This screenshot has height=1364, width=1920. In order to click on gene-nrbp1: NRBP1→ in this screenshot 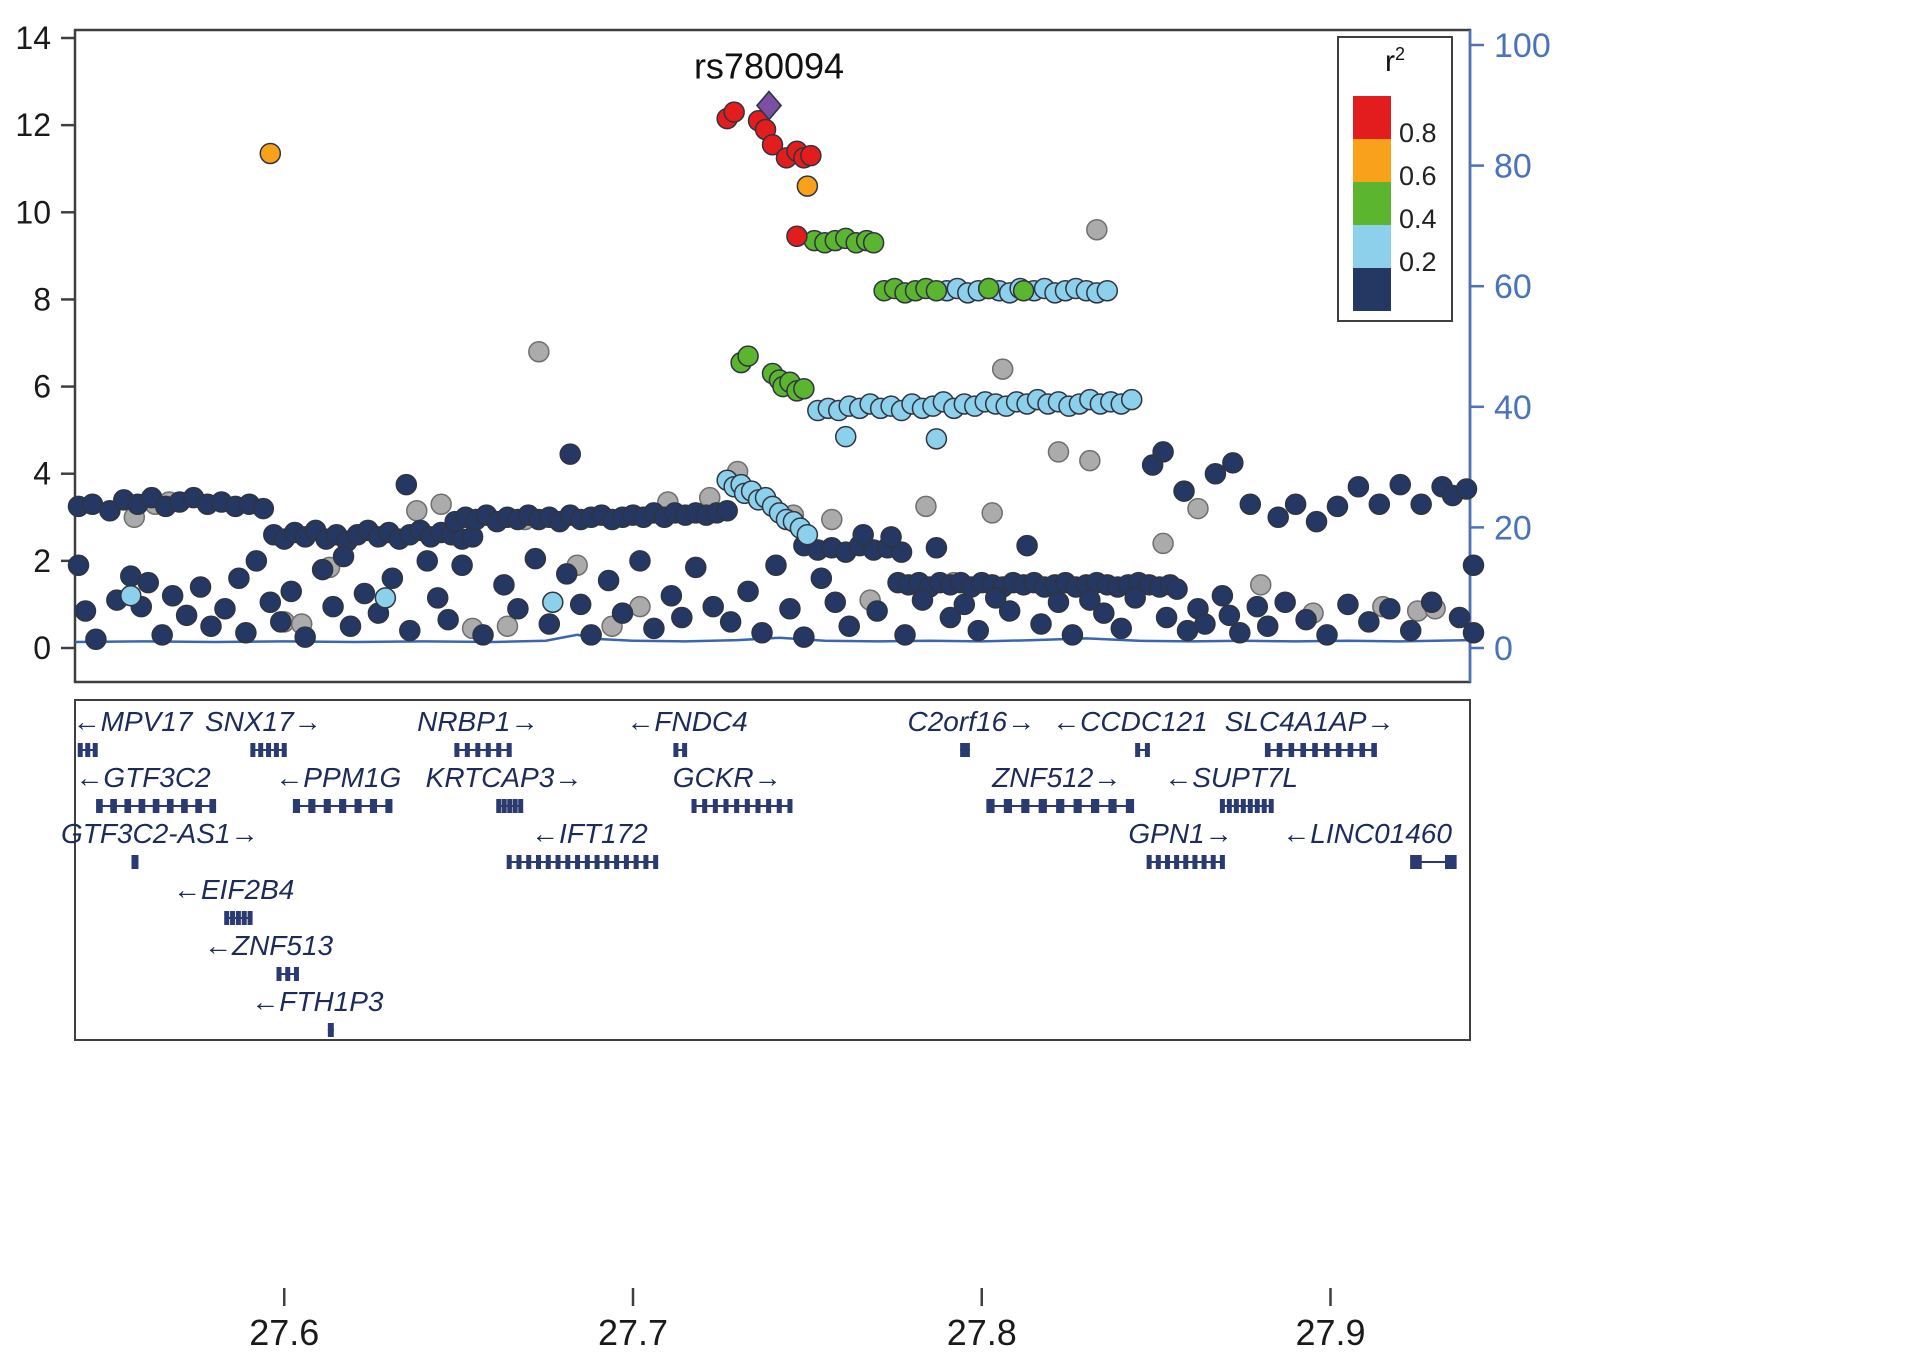, I will do `click(477, 731)`.